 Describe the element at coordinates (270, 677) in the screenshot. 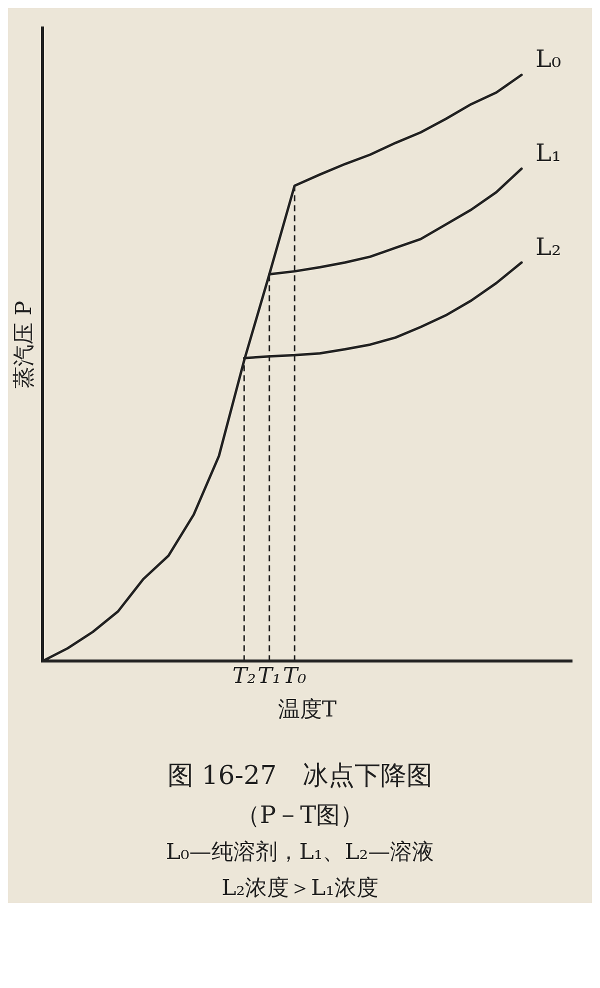

I see `x-tick-label: T₁` at that location.